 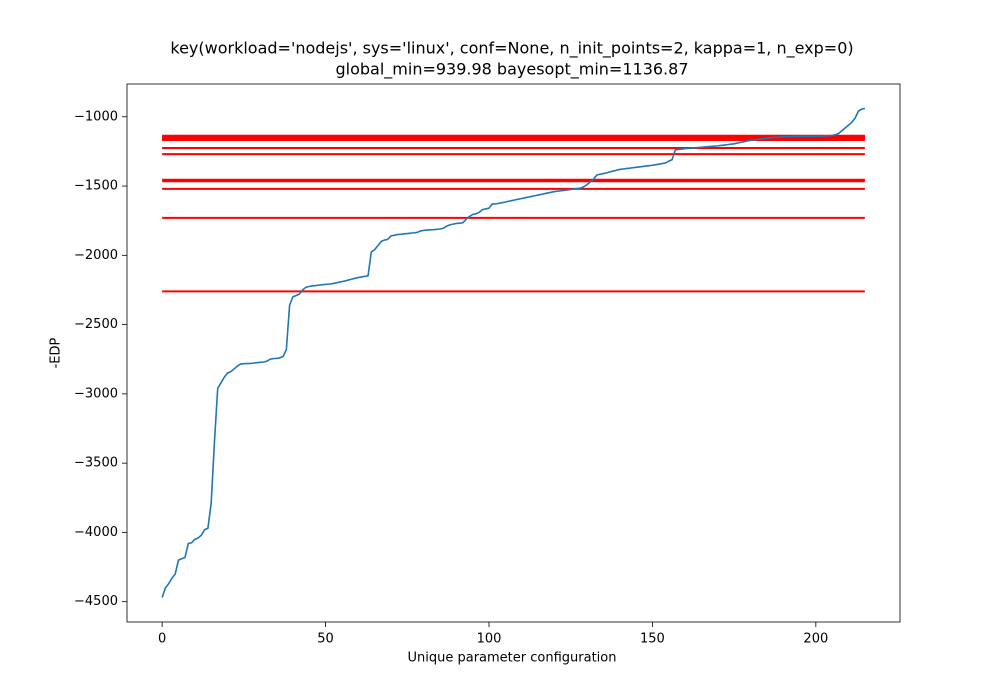 What do you see at coordinates (96, 601) in the screenshot?
I see `y-tick-label: −4500` at bounding box center [96, 601].